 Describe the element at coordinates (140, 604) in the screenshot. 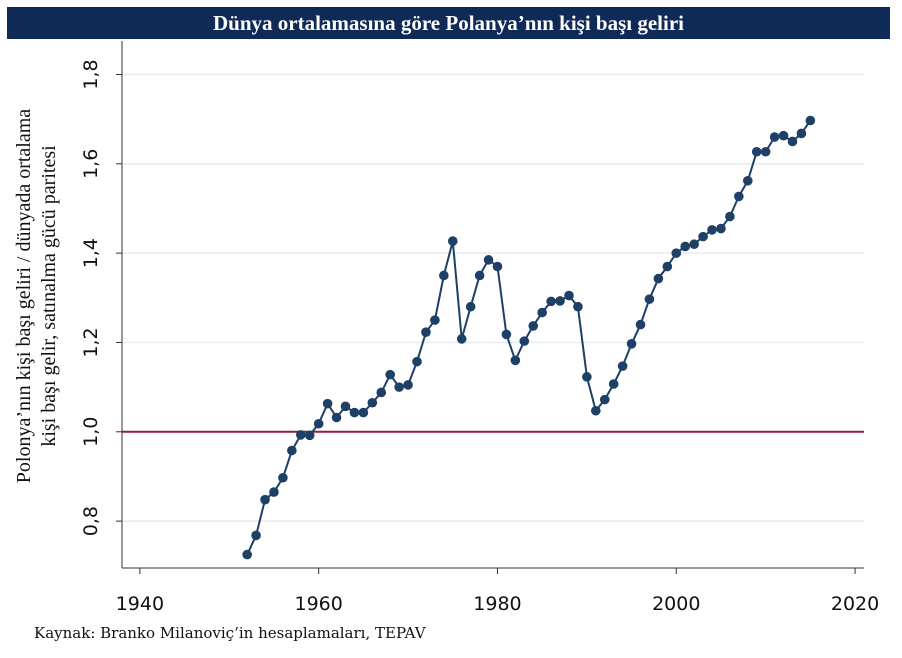

I see `x-tick-label: 1940` at that location.